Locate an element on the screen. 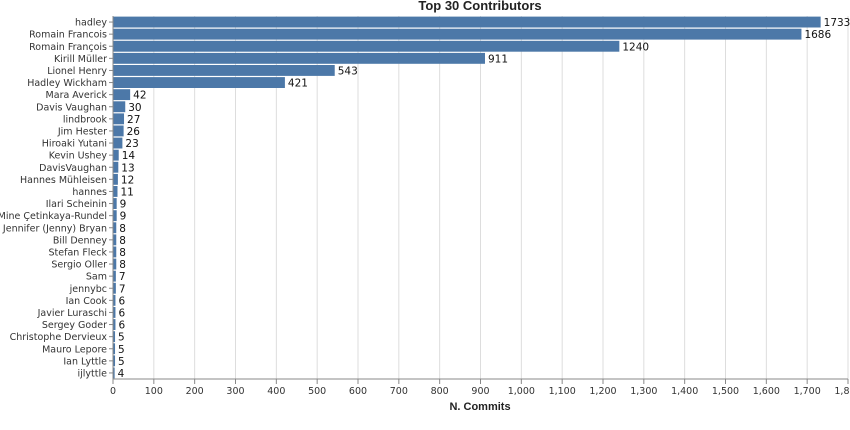 This screenshot has height=430, width=850. category-label: Jim Hester is located at coordinates (82, 131).